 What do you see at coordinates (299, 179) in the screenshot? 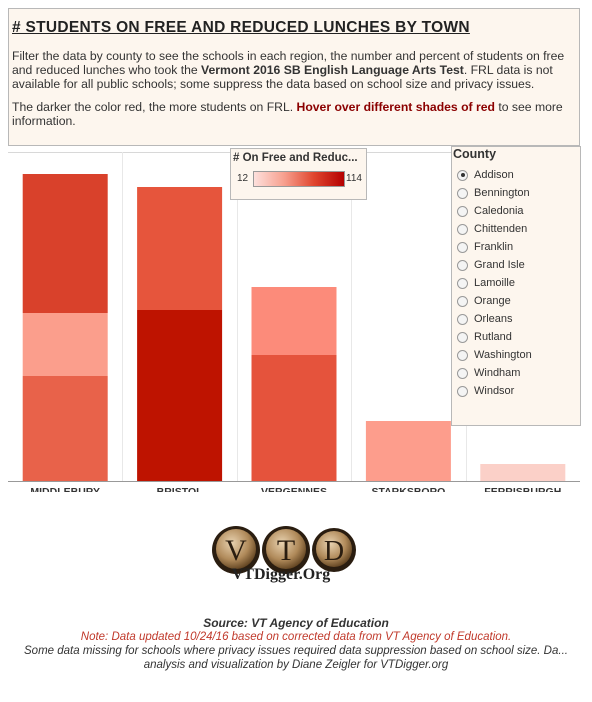
I see `legend-gradient` at bounding box center [299, 179].